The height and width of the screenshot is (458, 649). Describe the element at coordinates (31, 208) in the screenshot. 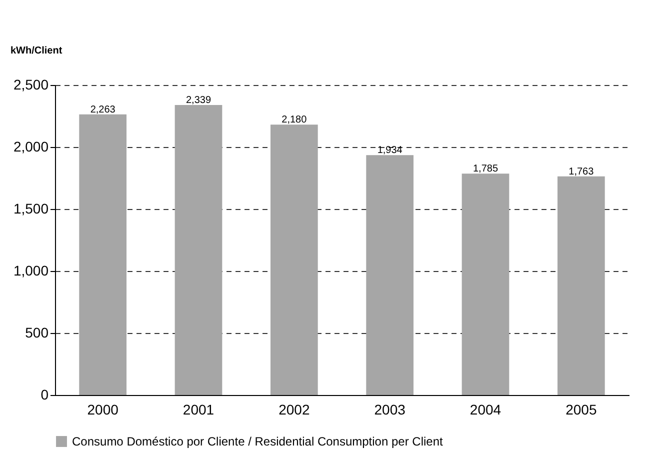

I see `y-tick-label: 1,500` at that location.